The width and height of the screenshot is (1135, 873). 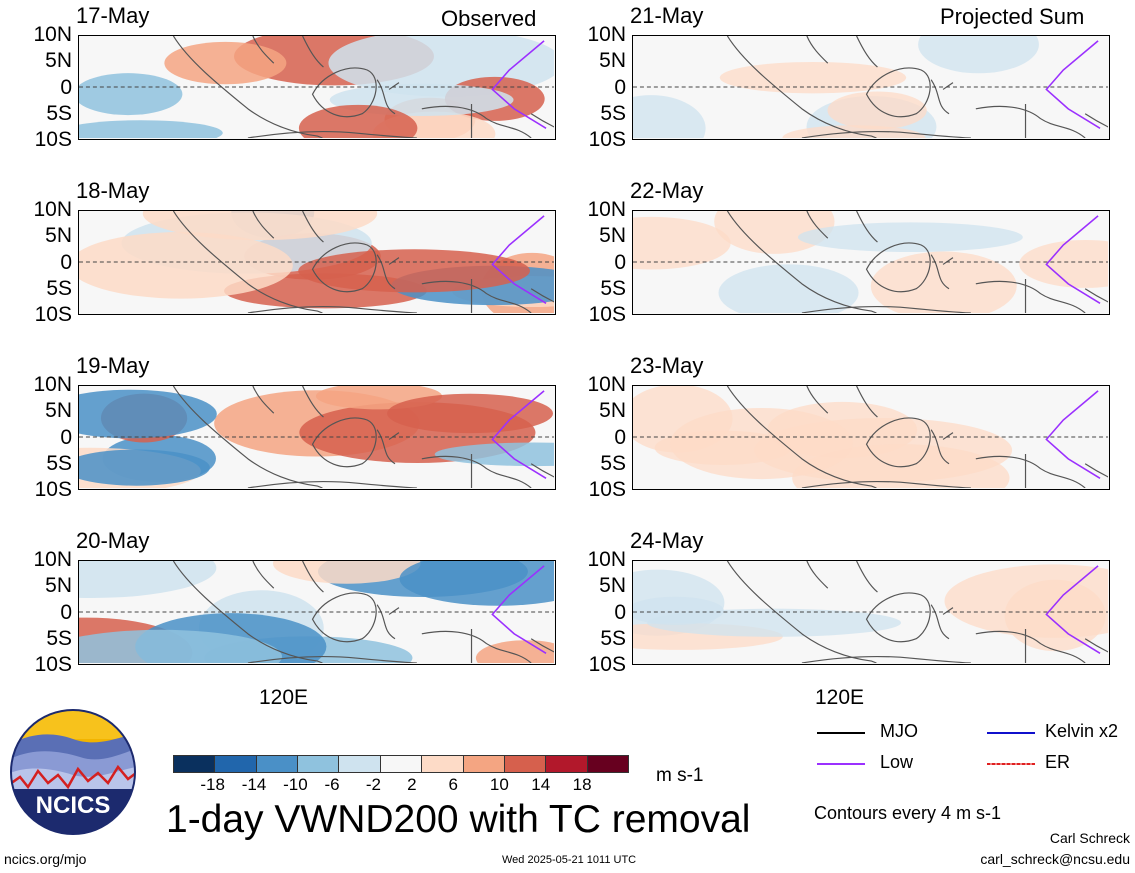 What do you see at coordinates (1055, 859) in the screenshot?
I see `footer-email: carl_schreck@ncsu.edu` at bounding box center [1055, 859].